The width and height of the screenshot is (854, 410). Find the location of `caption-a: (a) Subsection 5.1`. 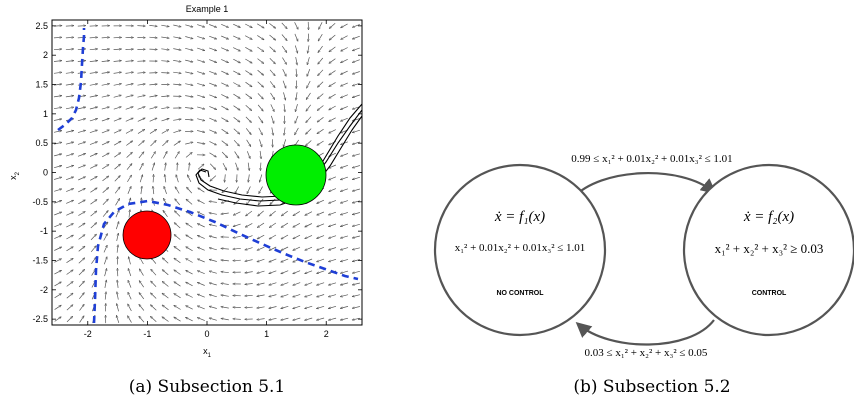

caption-a: (a) Subsection 5.1 is located at coordinates (207, 387).